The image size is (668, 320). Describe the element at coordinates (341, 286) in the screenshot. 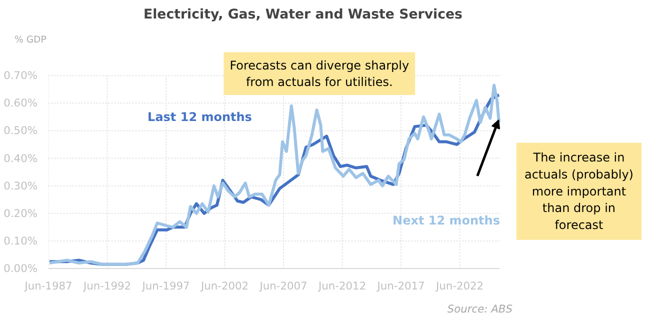

I see `x-tick-label: Jun-2012` at that location.